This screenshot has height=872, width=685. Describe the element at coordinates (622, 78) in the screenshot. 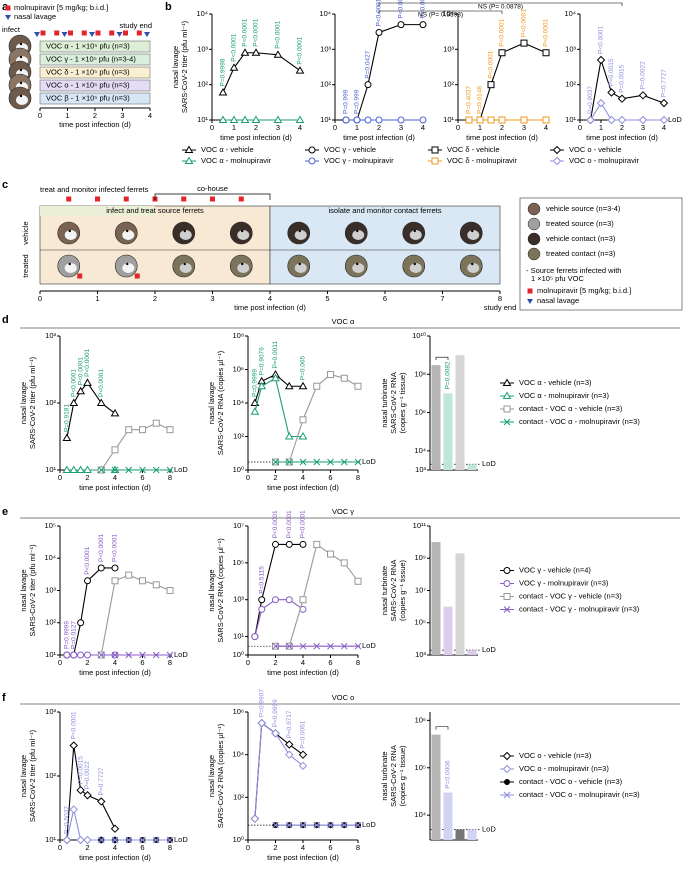

I see `p-value: P=0.0015` at that location.